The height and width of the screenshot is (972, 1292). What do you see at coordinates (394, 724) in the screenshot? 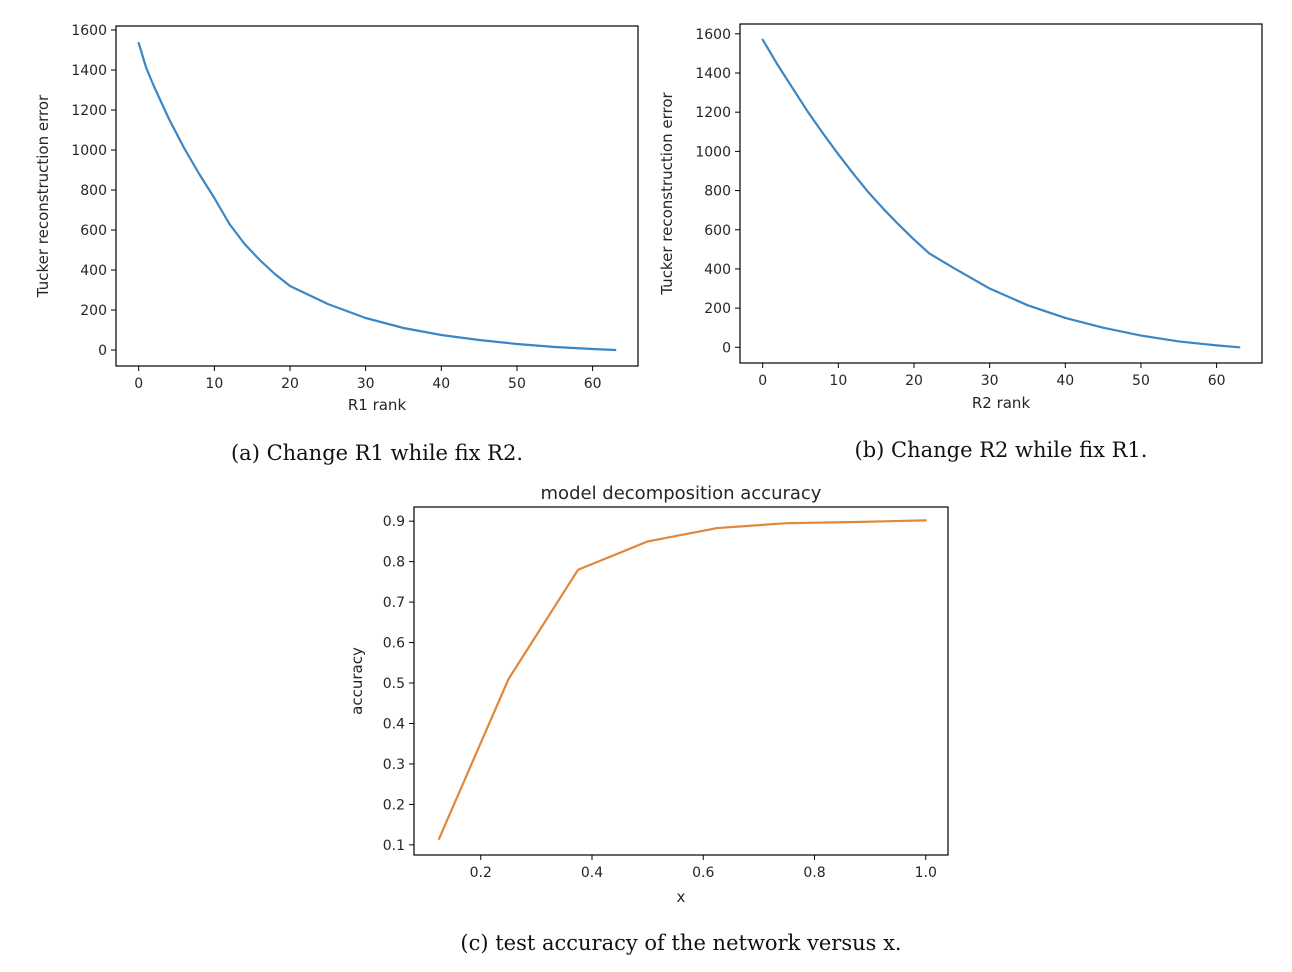
I see `y-tick-label: 0.4` at bounding box center [394, 724].